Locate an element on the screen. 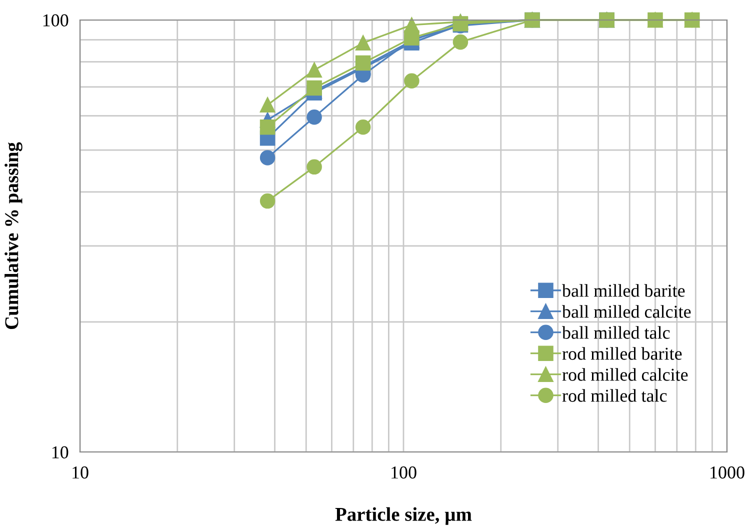 The height and width of the screenshot is (527, 746). legend-label: rod milled talc is located at coordinates (614, 395).